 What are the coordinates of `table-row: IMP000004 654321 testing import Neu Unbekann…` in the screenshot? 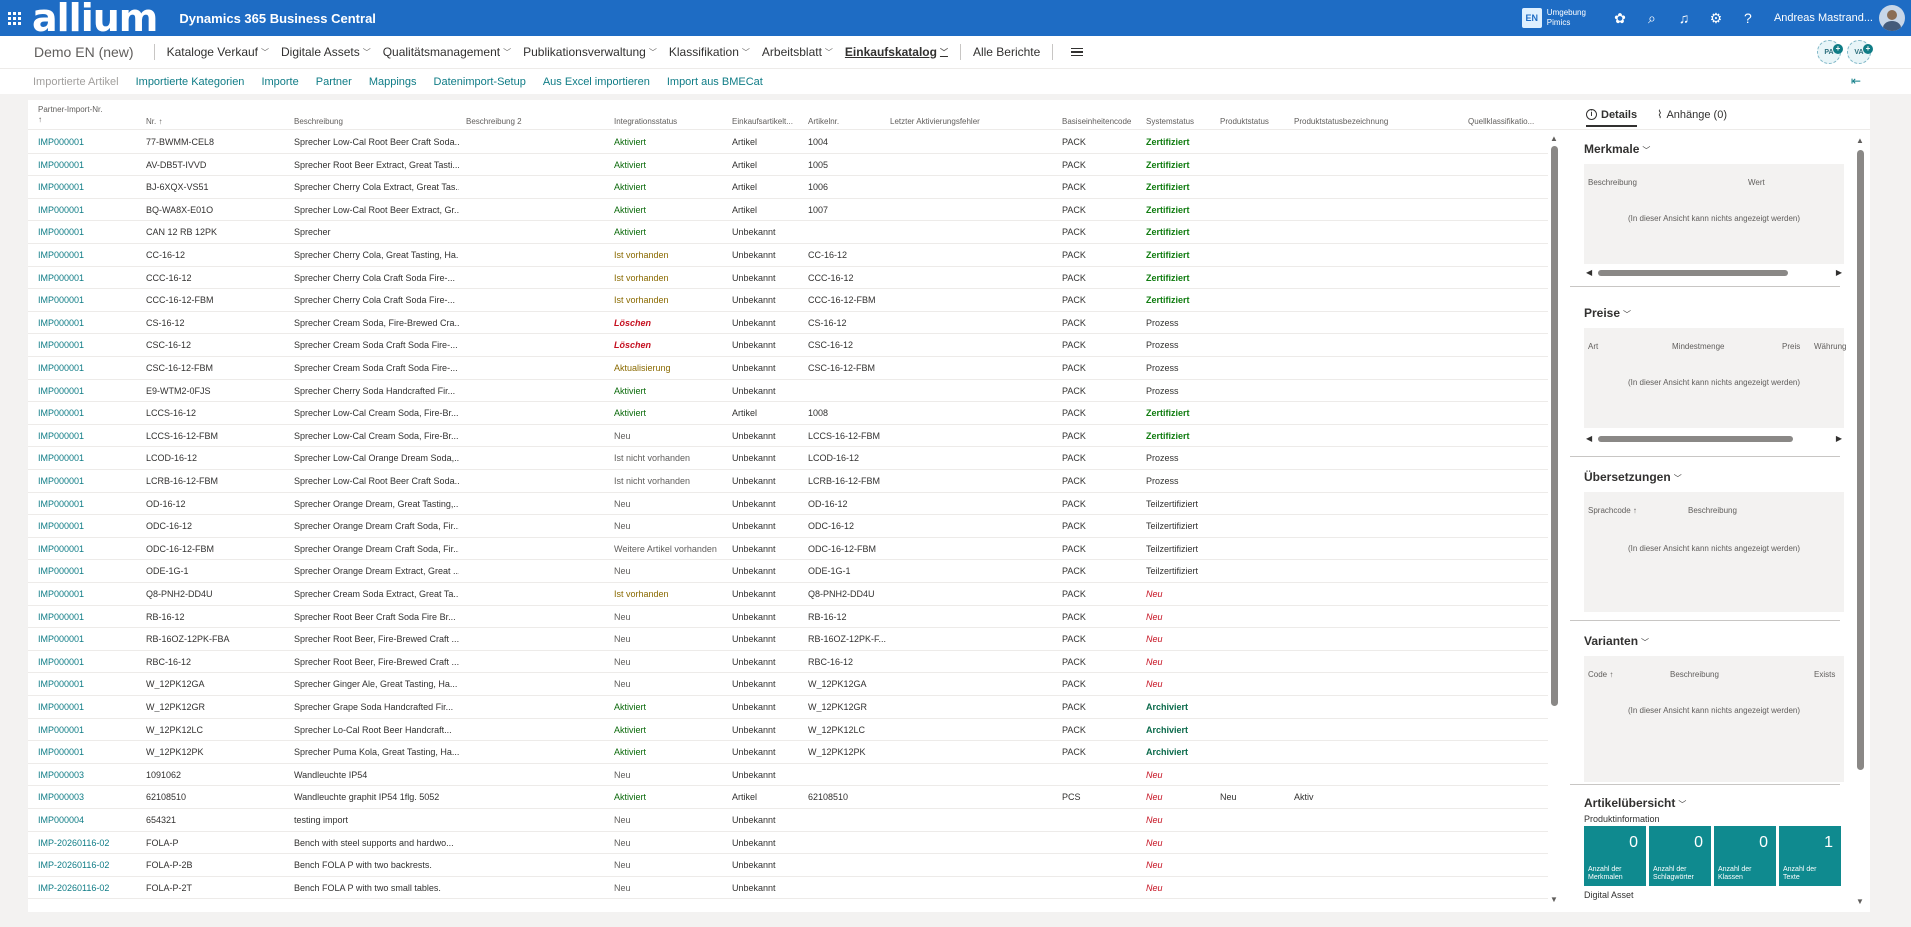 It's located at (788, 820).